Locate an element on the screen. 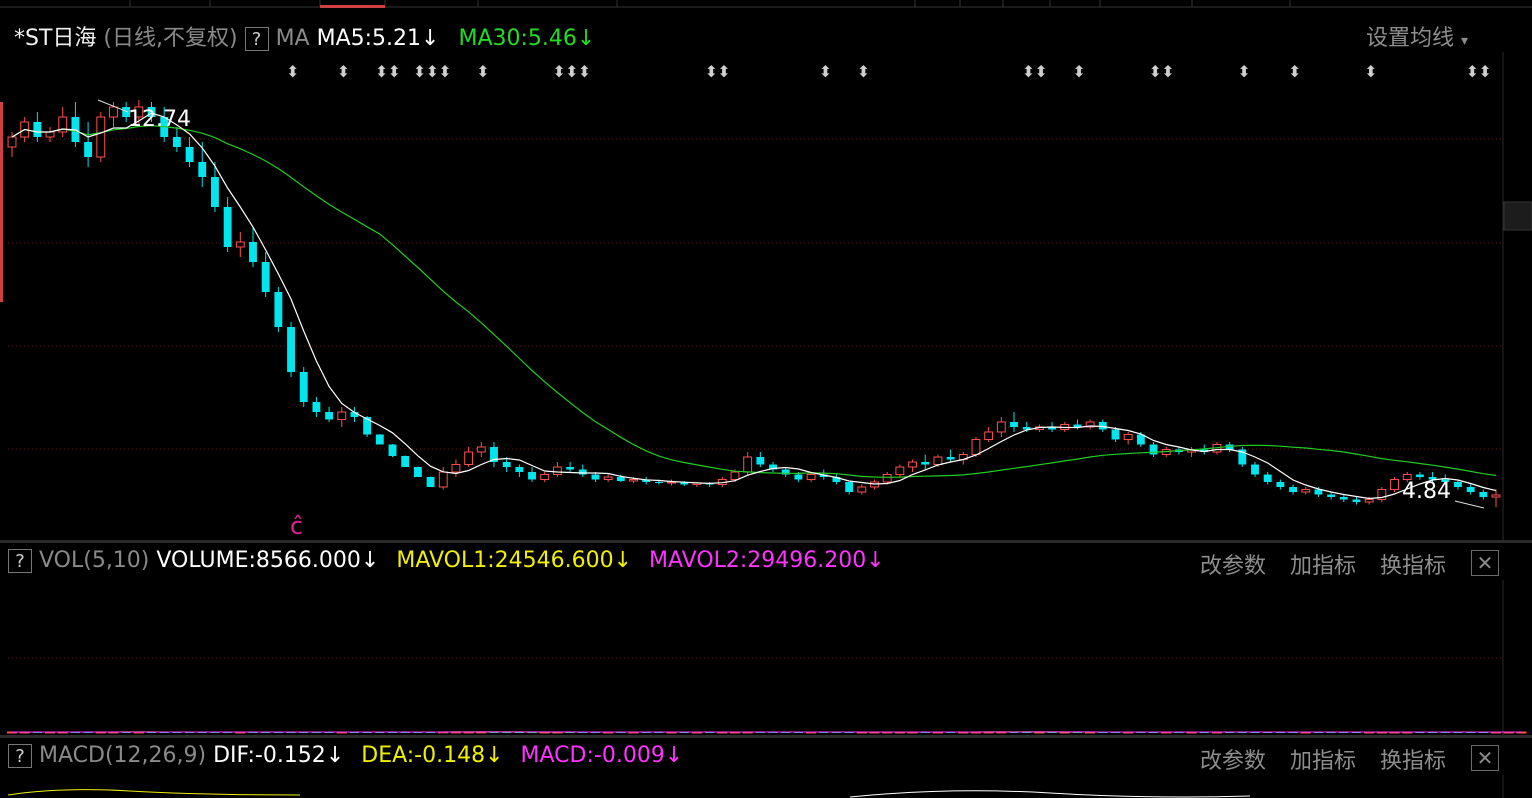 The image size is (1532, 798). period-label: (日线,不复权) is located at coordinates (170, 38).